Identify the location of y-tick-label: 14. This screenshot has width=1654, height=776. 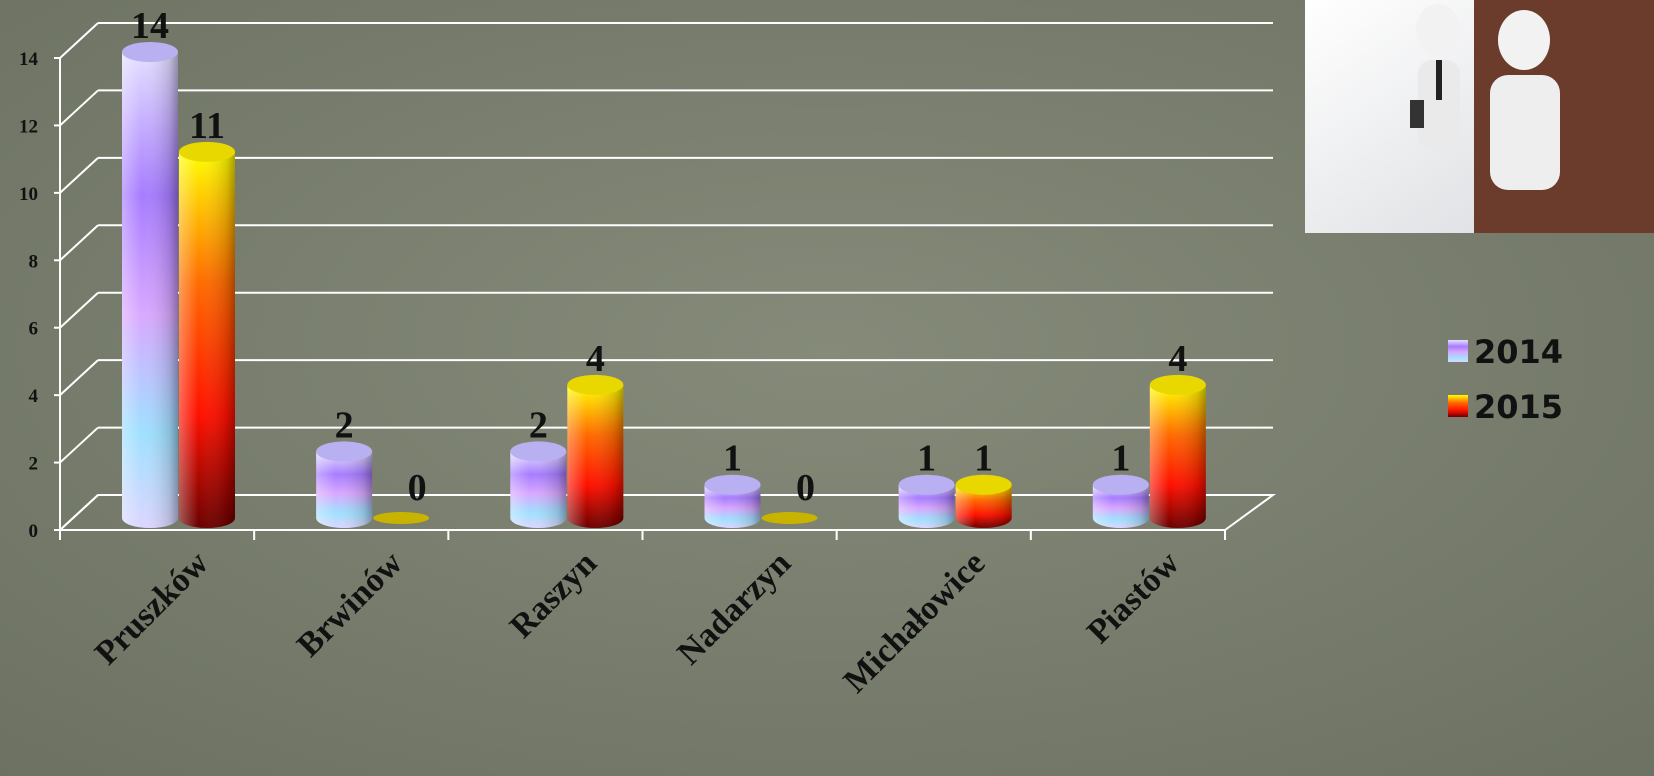
(29, 59).